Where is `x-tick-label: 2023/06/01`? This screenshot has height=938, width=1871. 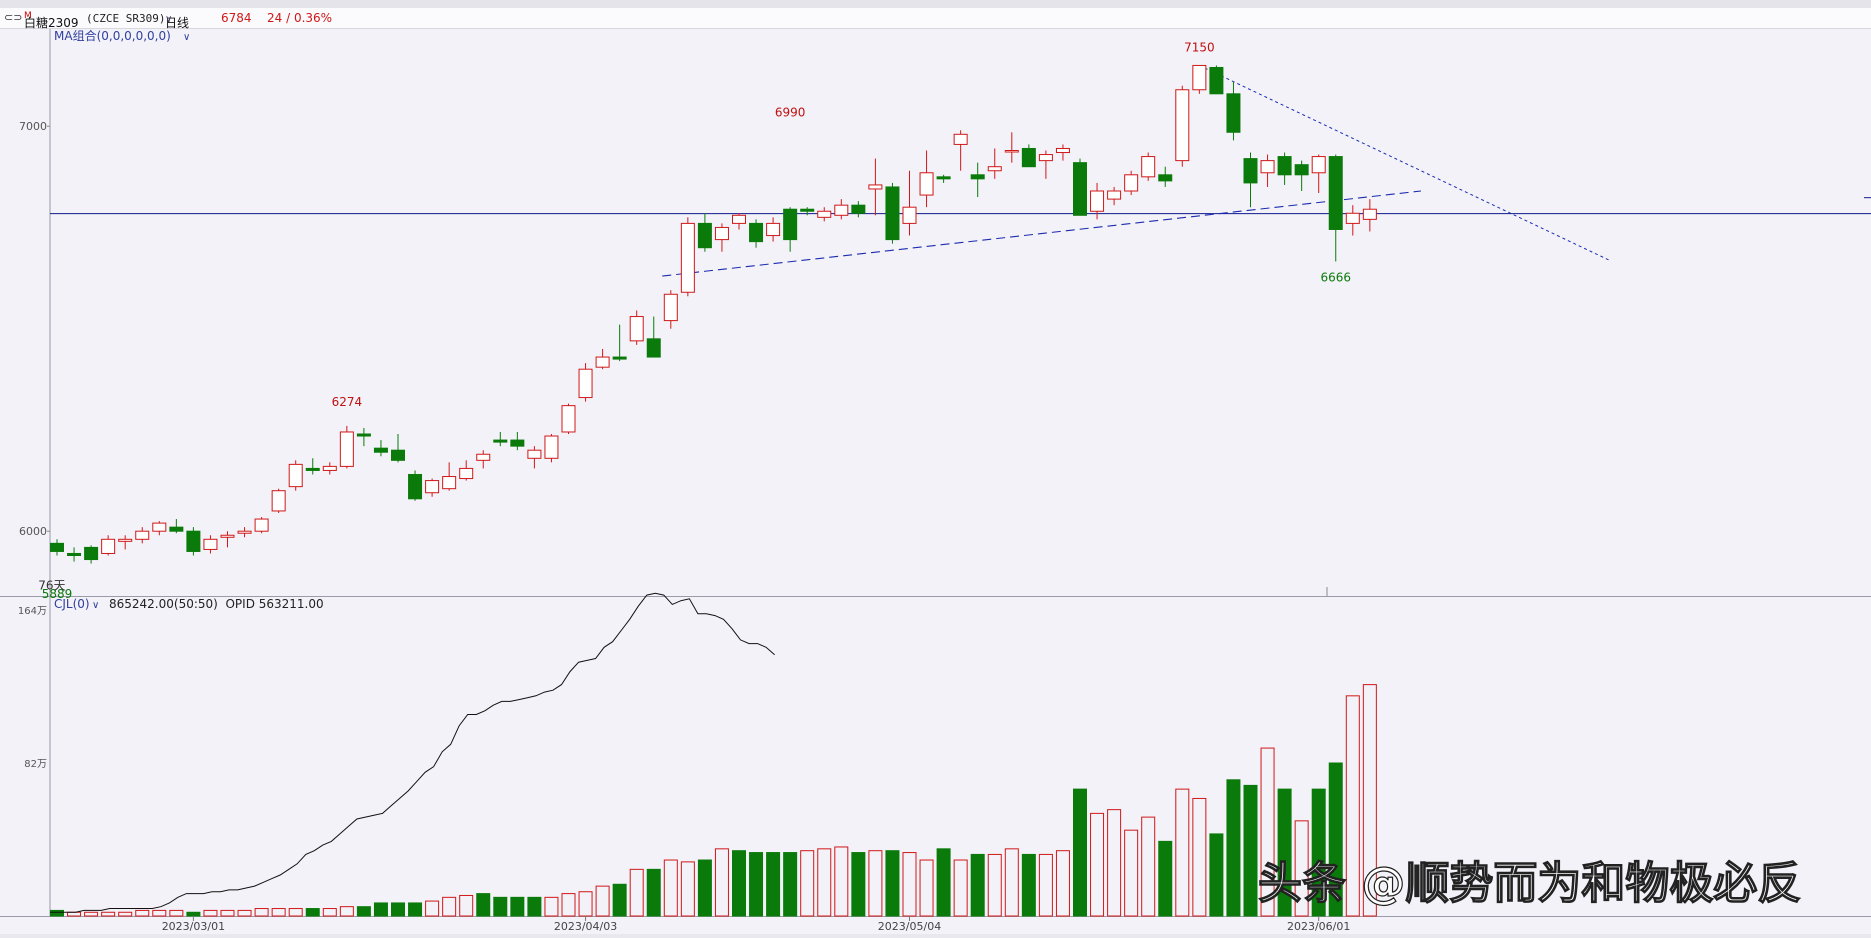
x-tick-label: 2023/06/01 is located at coordinates (1318, 926).